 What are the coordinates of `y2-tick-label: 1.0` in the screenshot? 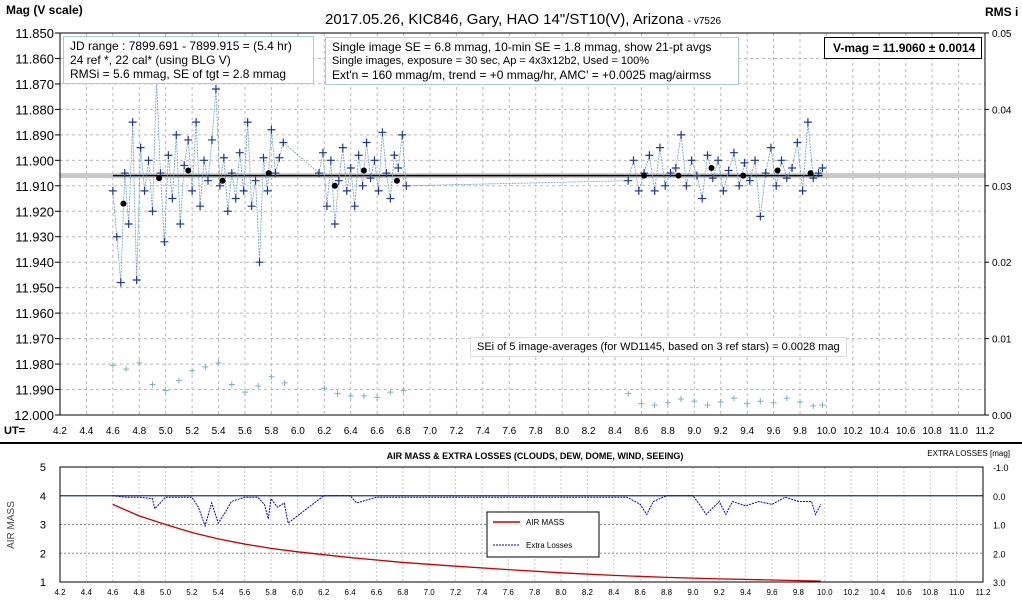 It's located at (999, 526).